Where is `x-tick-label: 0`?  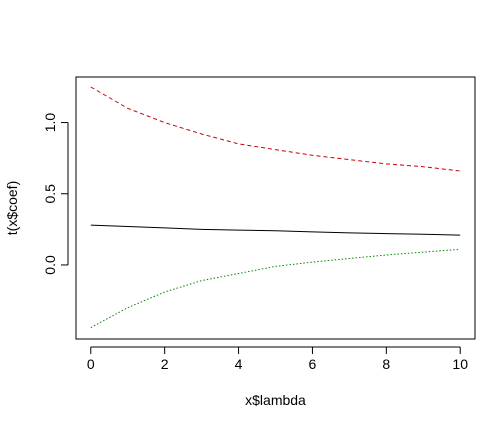 x-tick-label: 0 is located at coordinates (91, 364).